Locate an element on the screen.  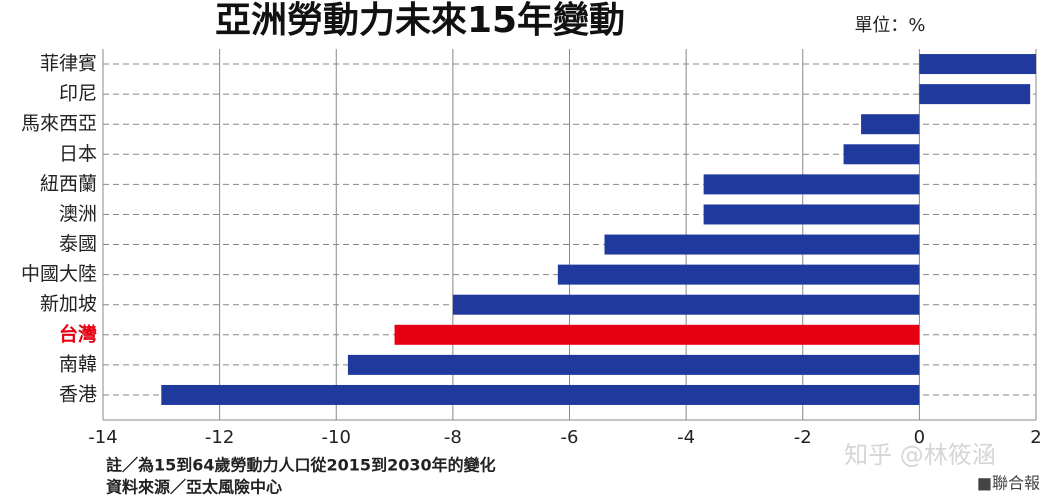
chart-title: 亞洲勞動力未來15年變動 is located at coordinates (420, 20).